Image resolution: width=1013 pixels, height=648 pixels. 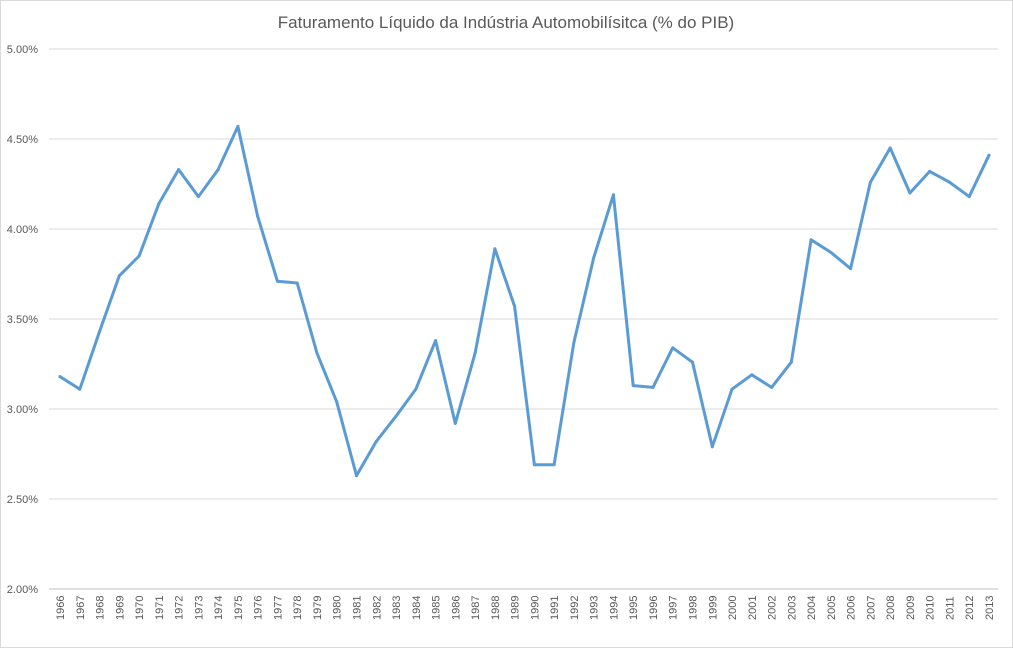 I want to click on x-tick-label: 1967, so click(x=81, y=608).